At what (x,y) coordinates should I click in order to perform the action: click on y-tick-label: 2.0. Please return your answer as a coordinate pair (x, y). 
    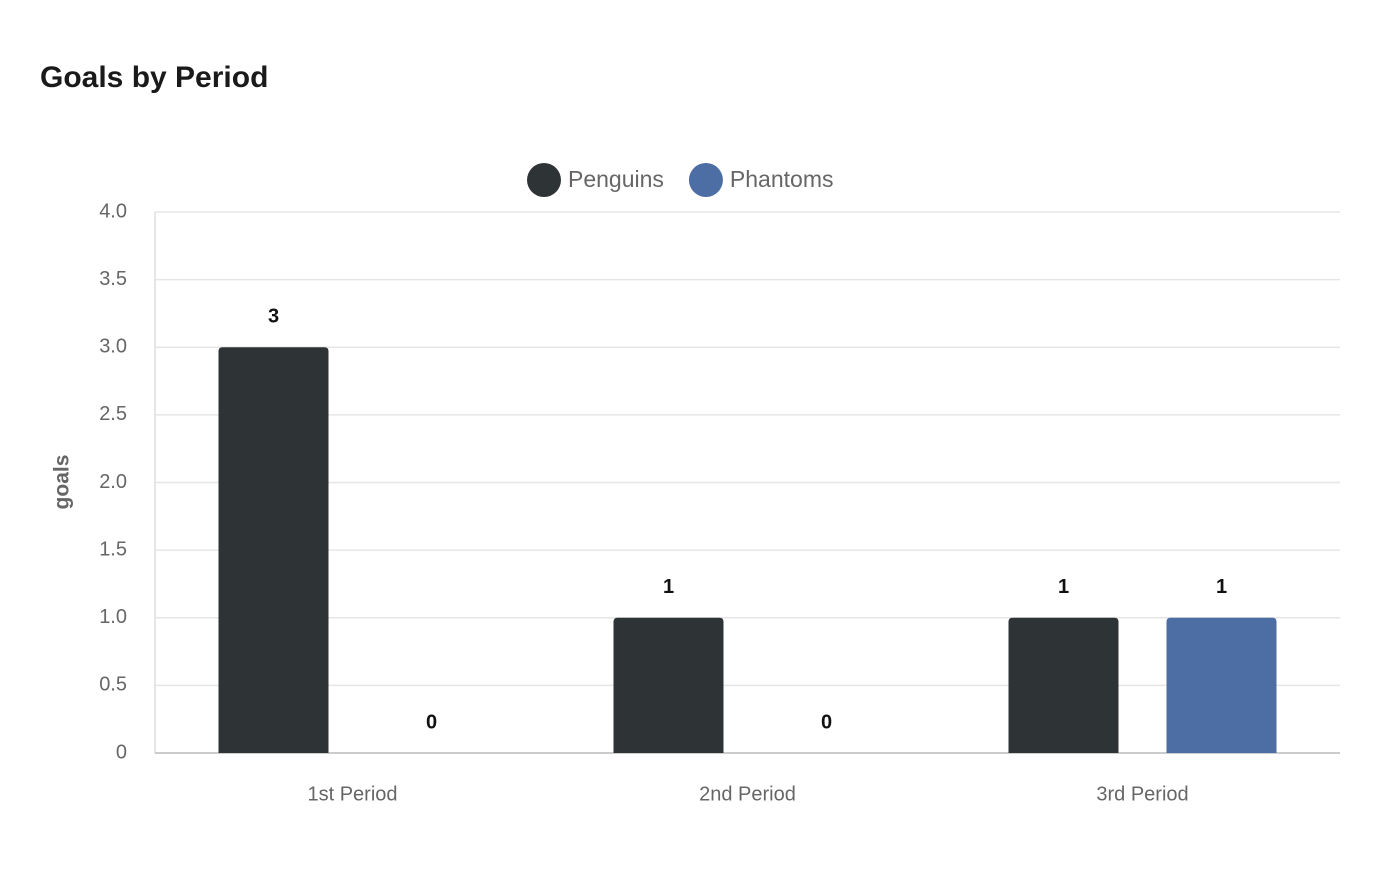
    Looking at the image, I should click on (113, 482).